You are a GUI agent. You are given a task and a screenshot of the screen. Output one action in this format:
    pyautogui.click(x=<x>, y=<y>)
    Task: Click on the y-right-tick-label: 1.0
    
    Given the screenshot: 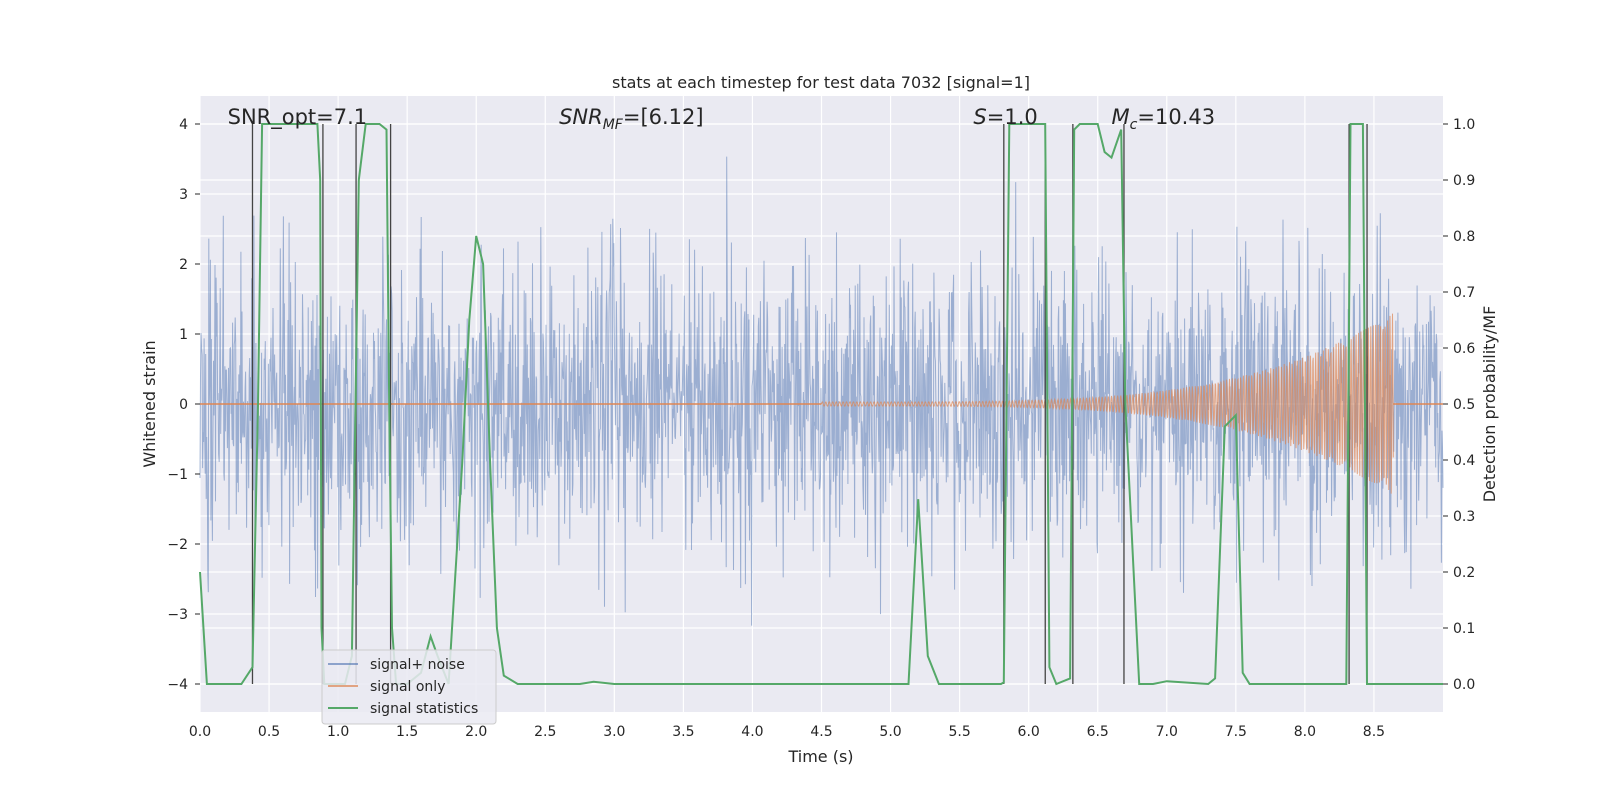 What is the action you would take?
    pyautogui.click(x=1464, y=125)
    